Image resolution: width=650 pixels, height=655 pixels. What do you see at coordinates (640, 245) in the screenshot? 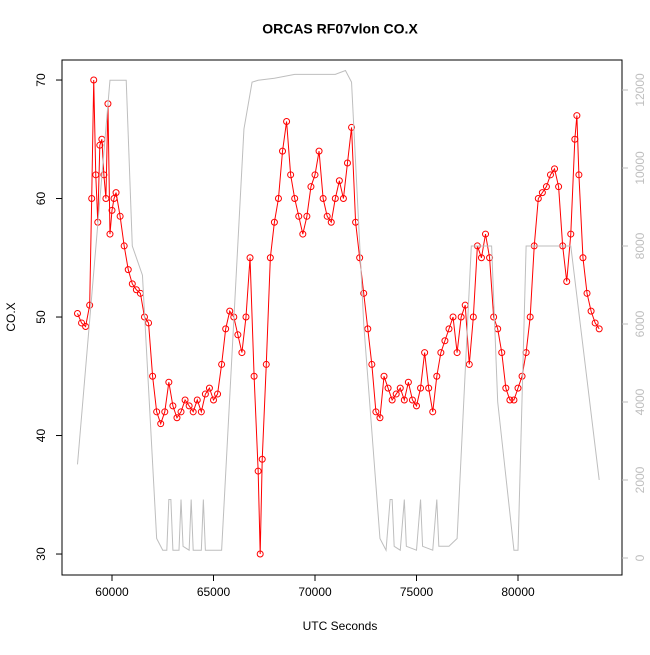
I see `y2-tick-label: 8000` at bounding box center [640, 245].